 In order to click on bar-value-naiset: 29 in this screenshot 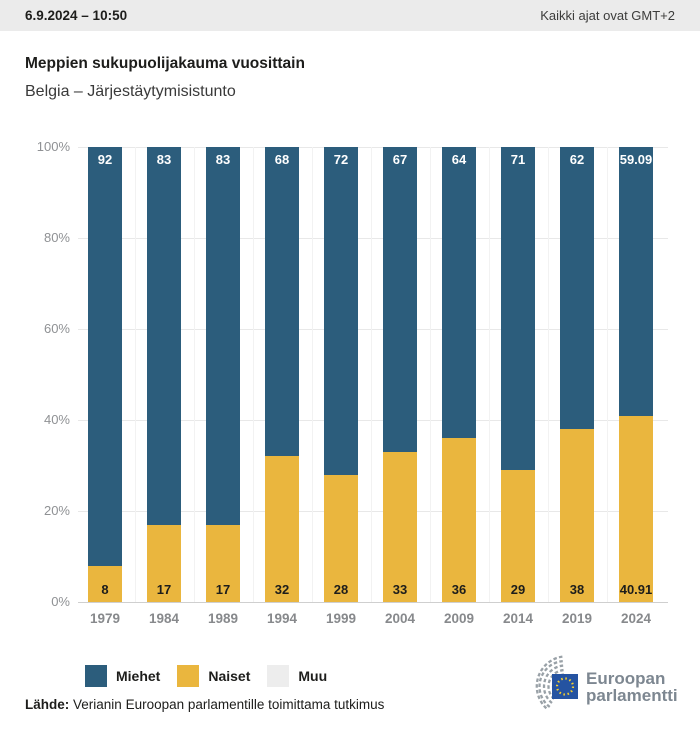, I will do `click(518, 589)`.